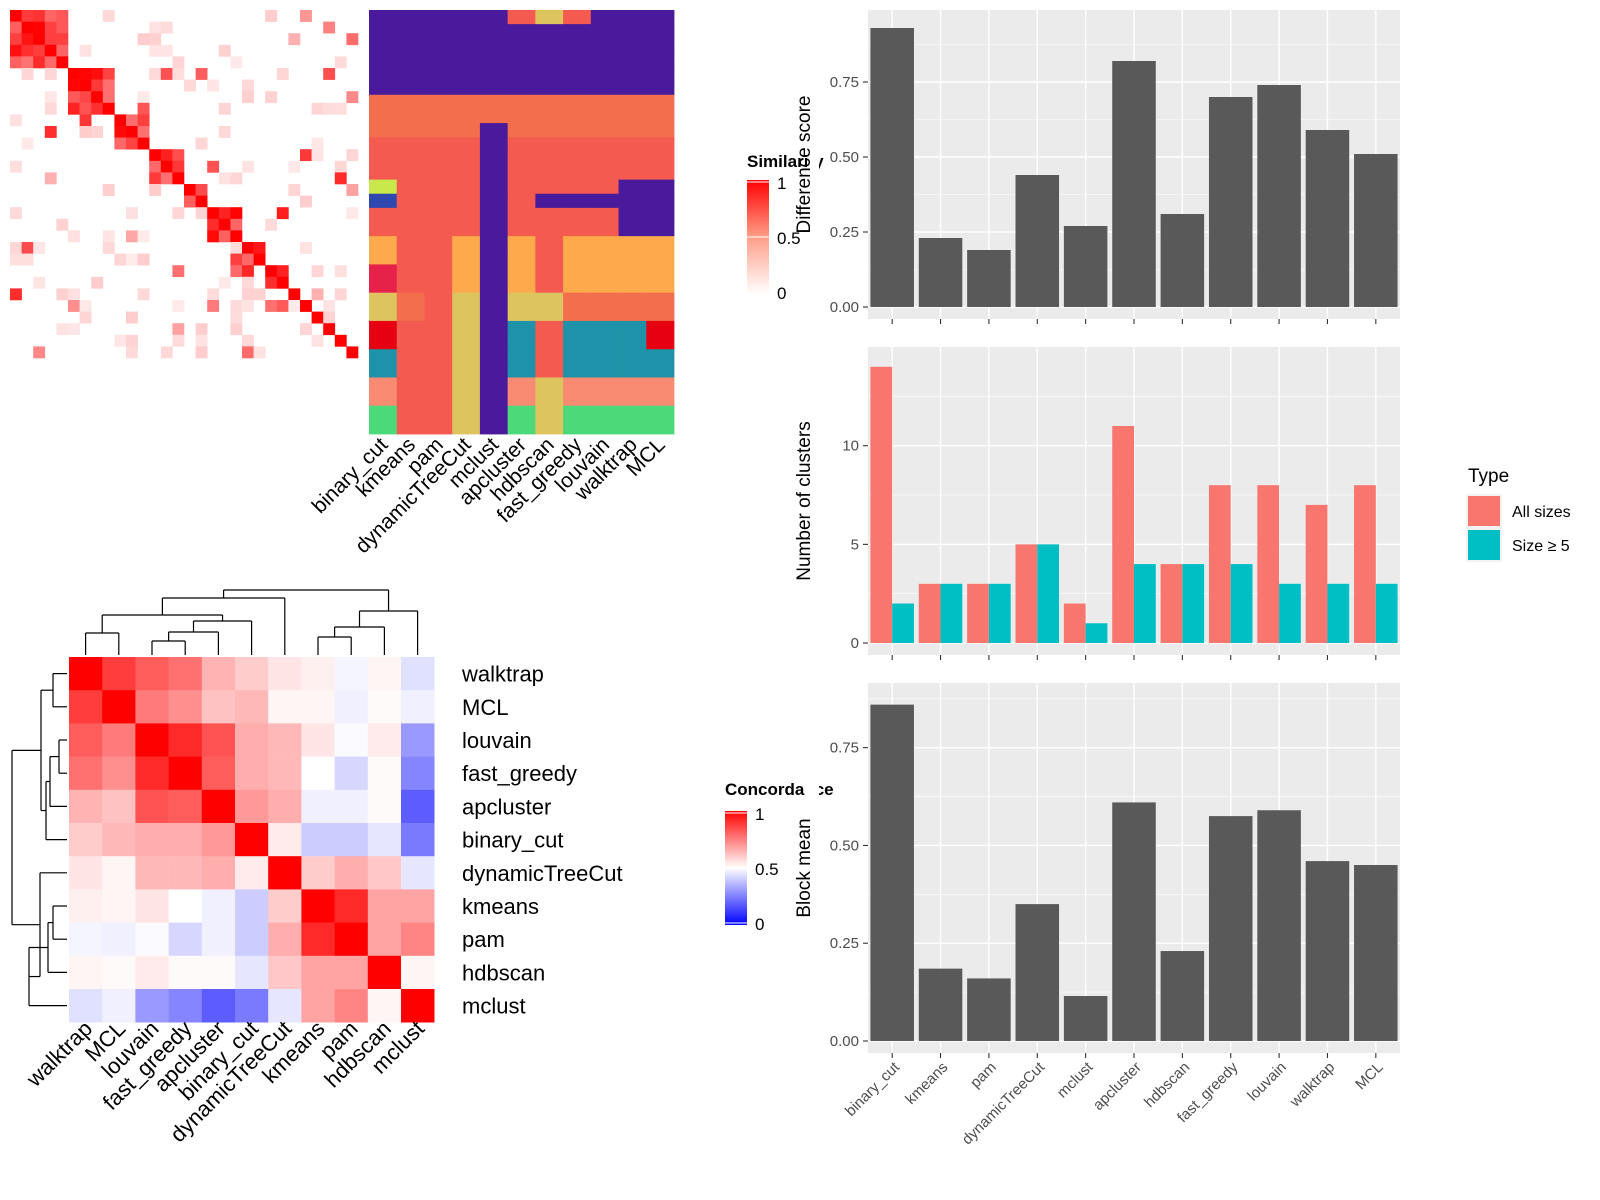  What do you see at coordinates (855, 643) in the screenshot?
I see `y-tick-label: 0` at bounding box center [855, 643].